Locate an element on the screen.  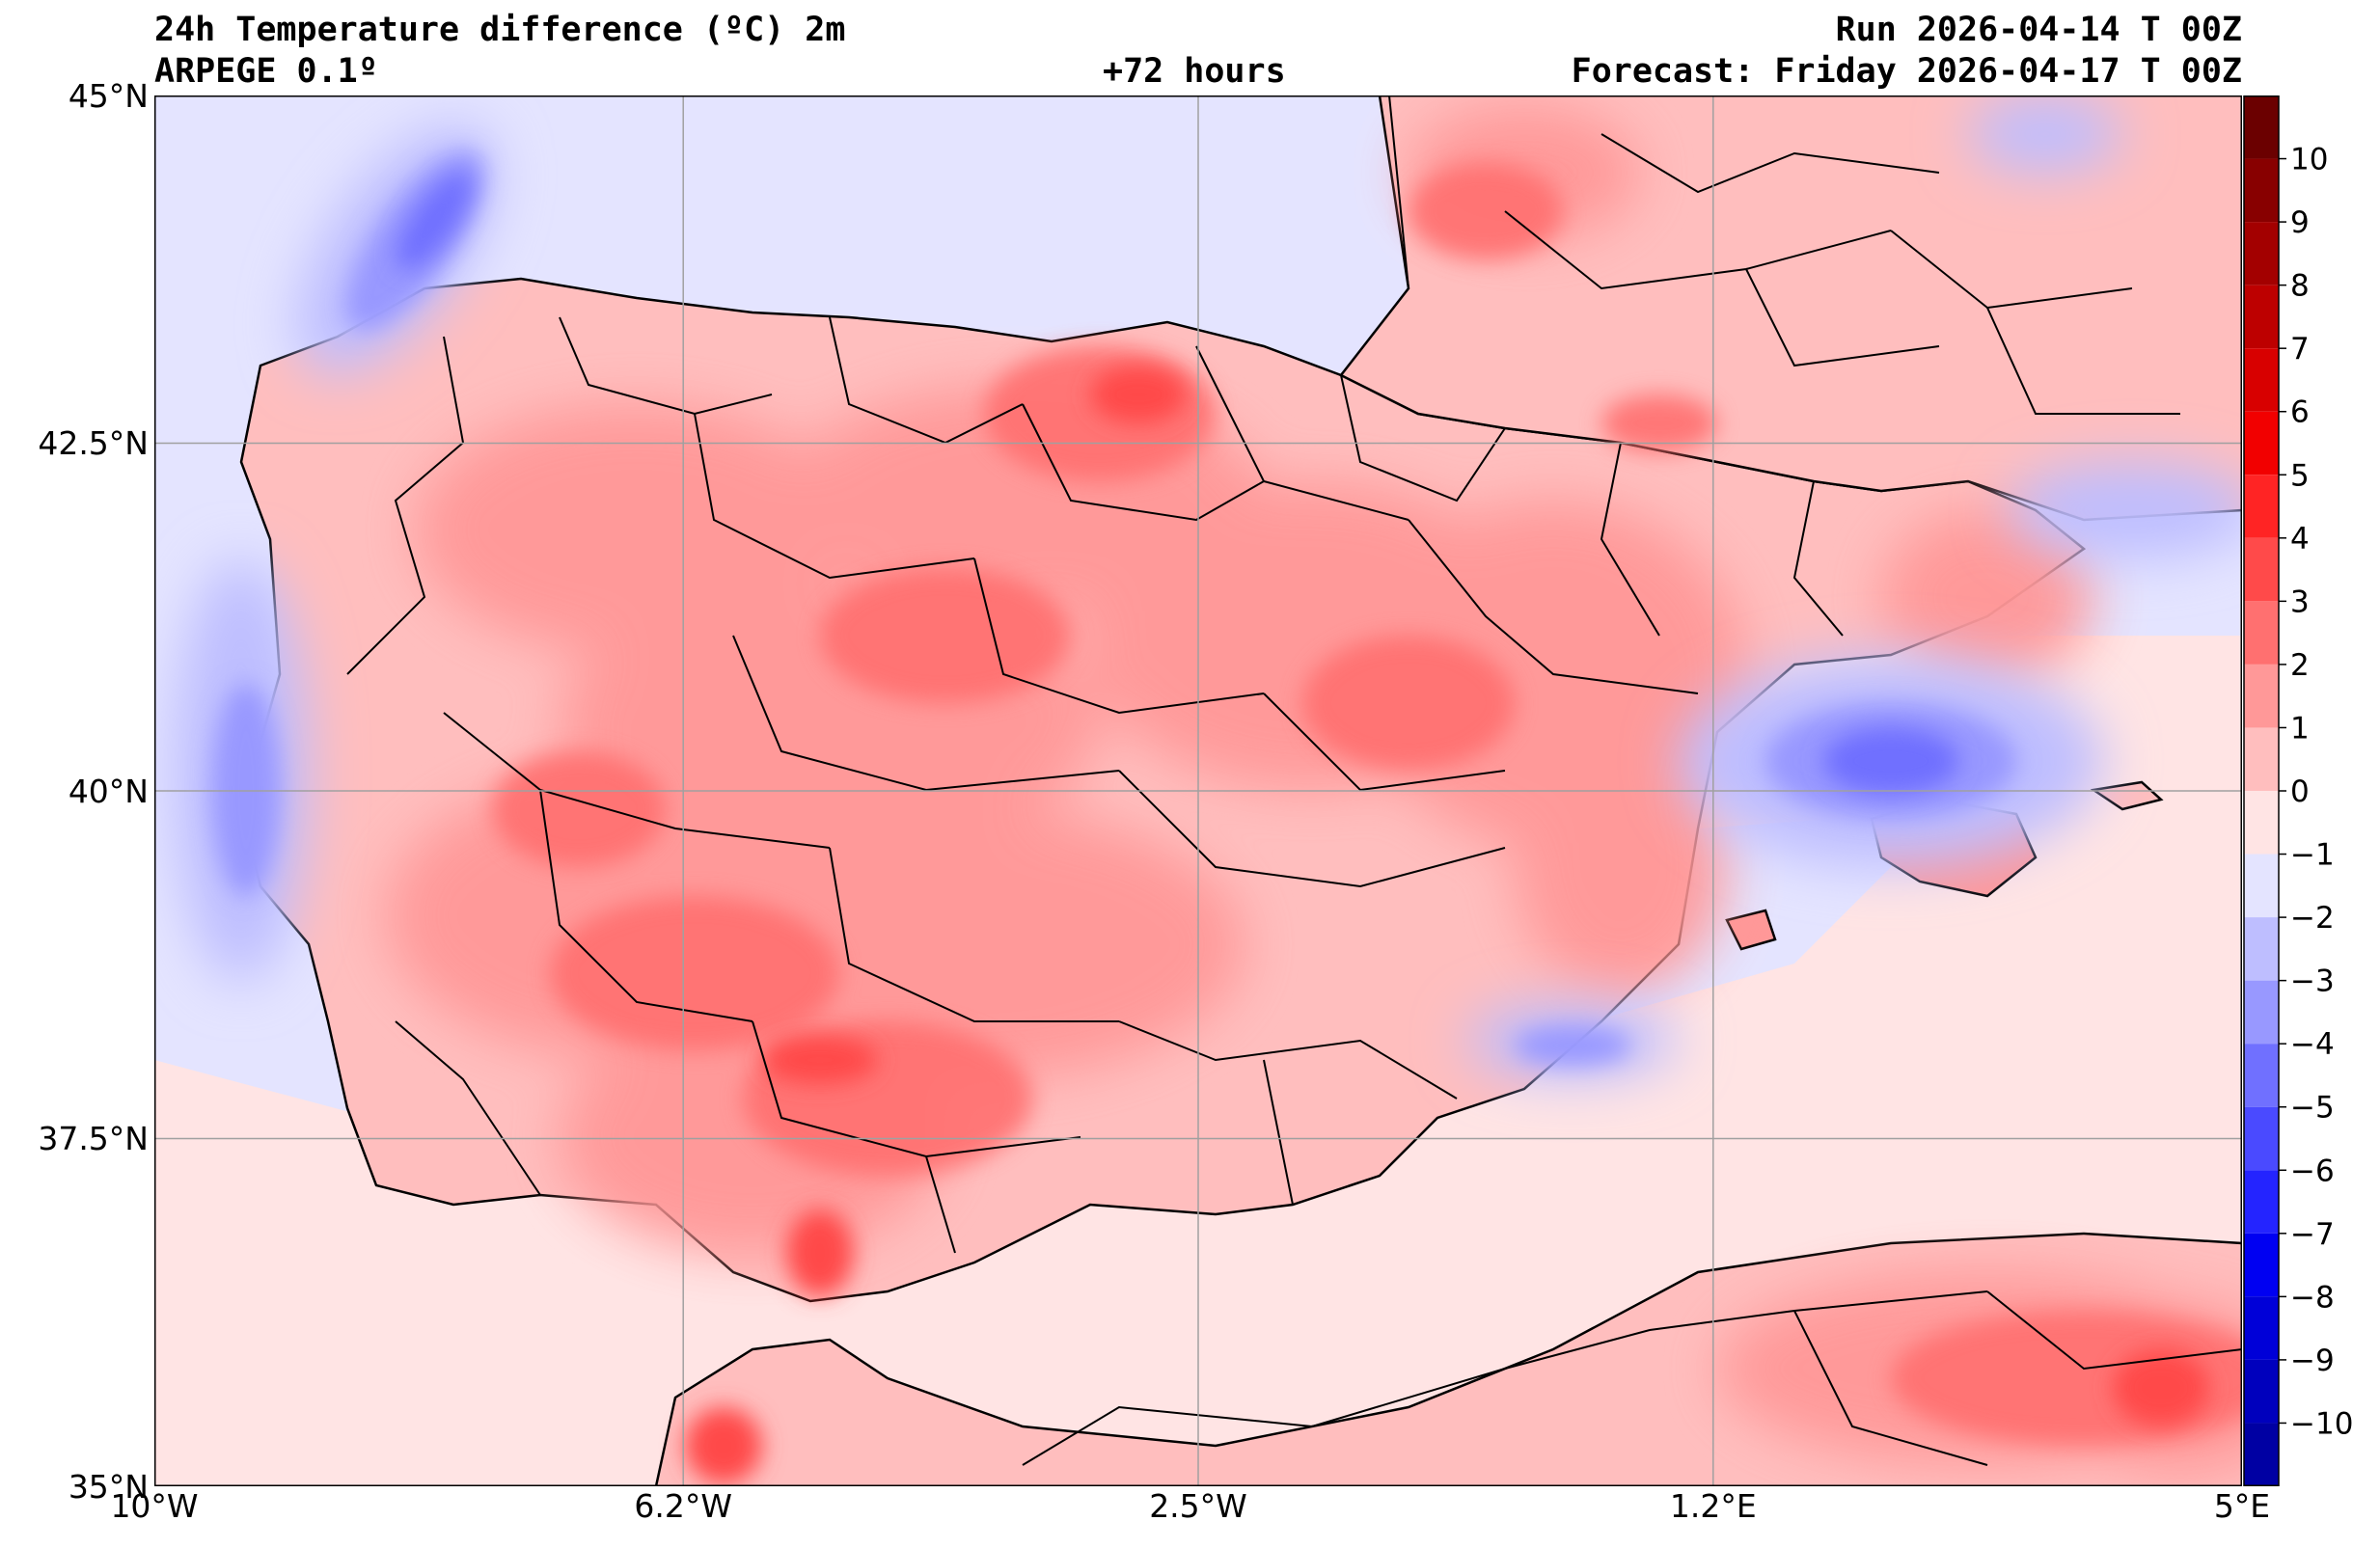
colorbar-tick-label: −4 is located at coordinates (2313, 1044).